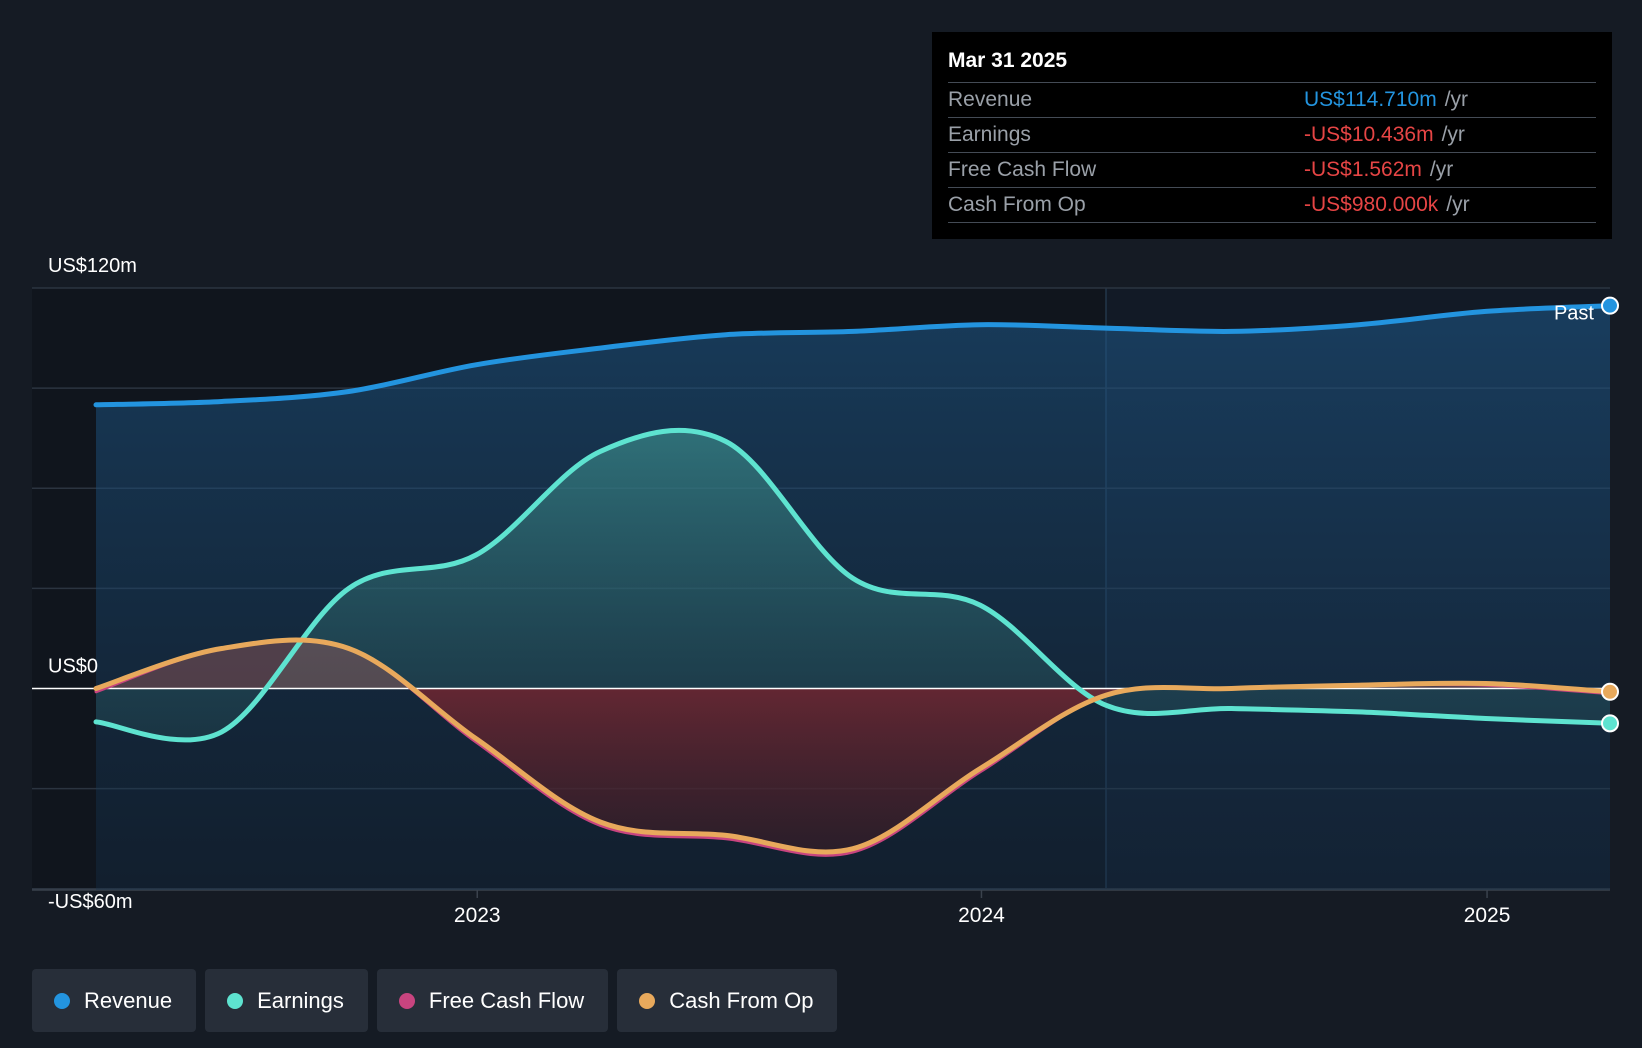 This screenshot has height=1048, width=1642. I want to click on x-tick-label: 2024, so click(981, 915).